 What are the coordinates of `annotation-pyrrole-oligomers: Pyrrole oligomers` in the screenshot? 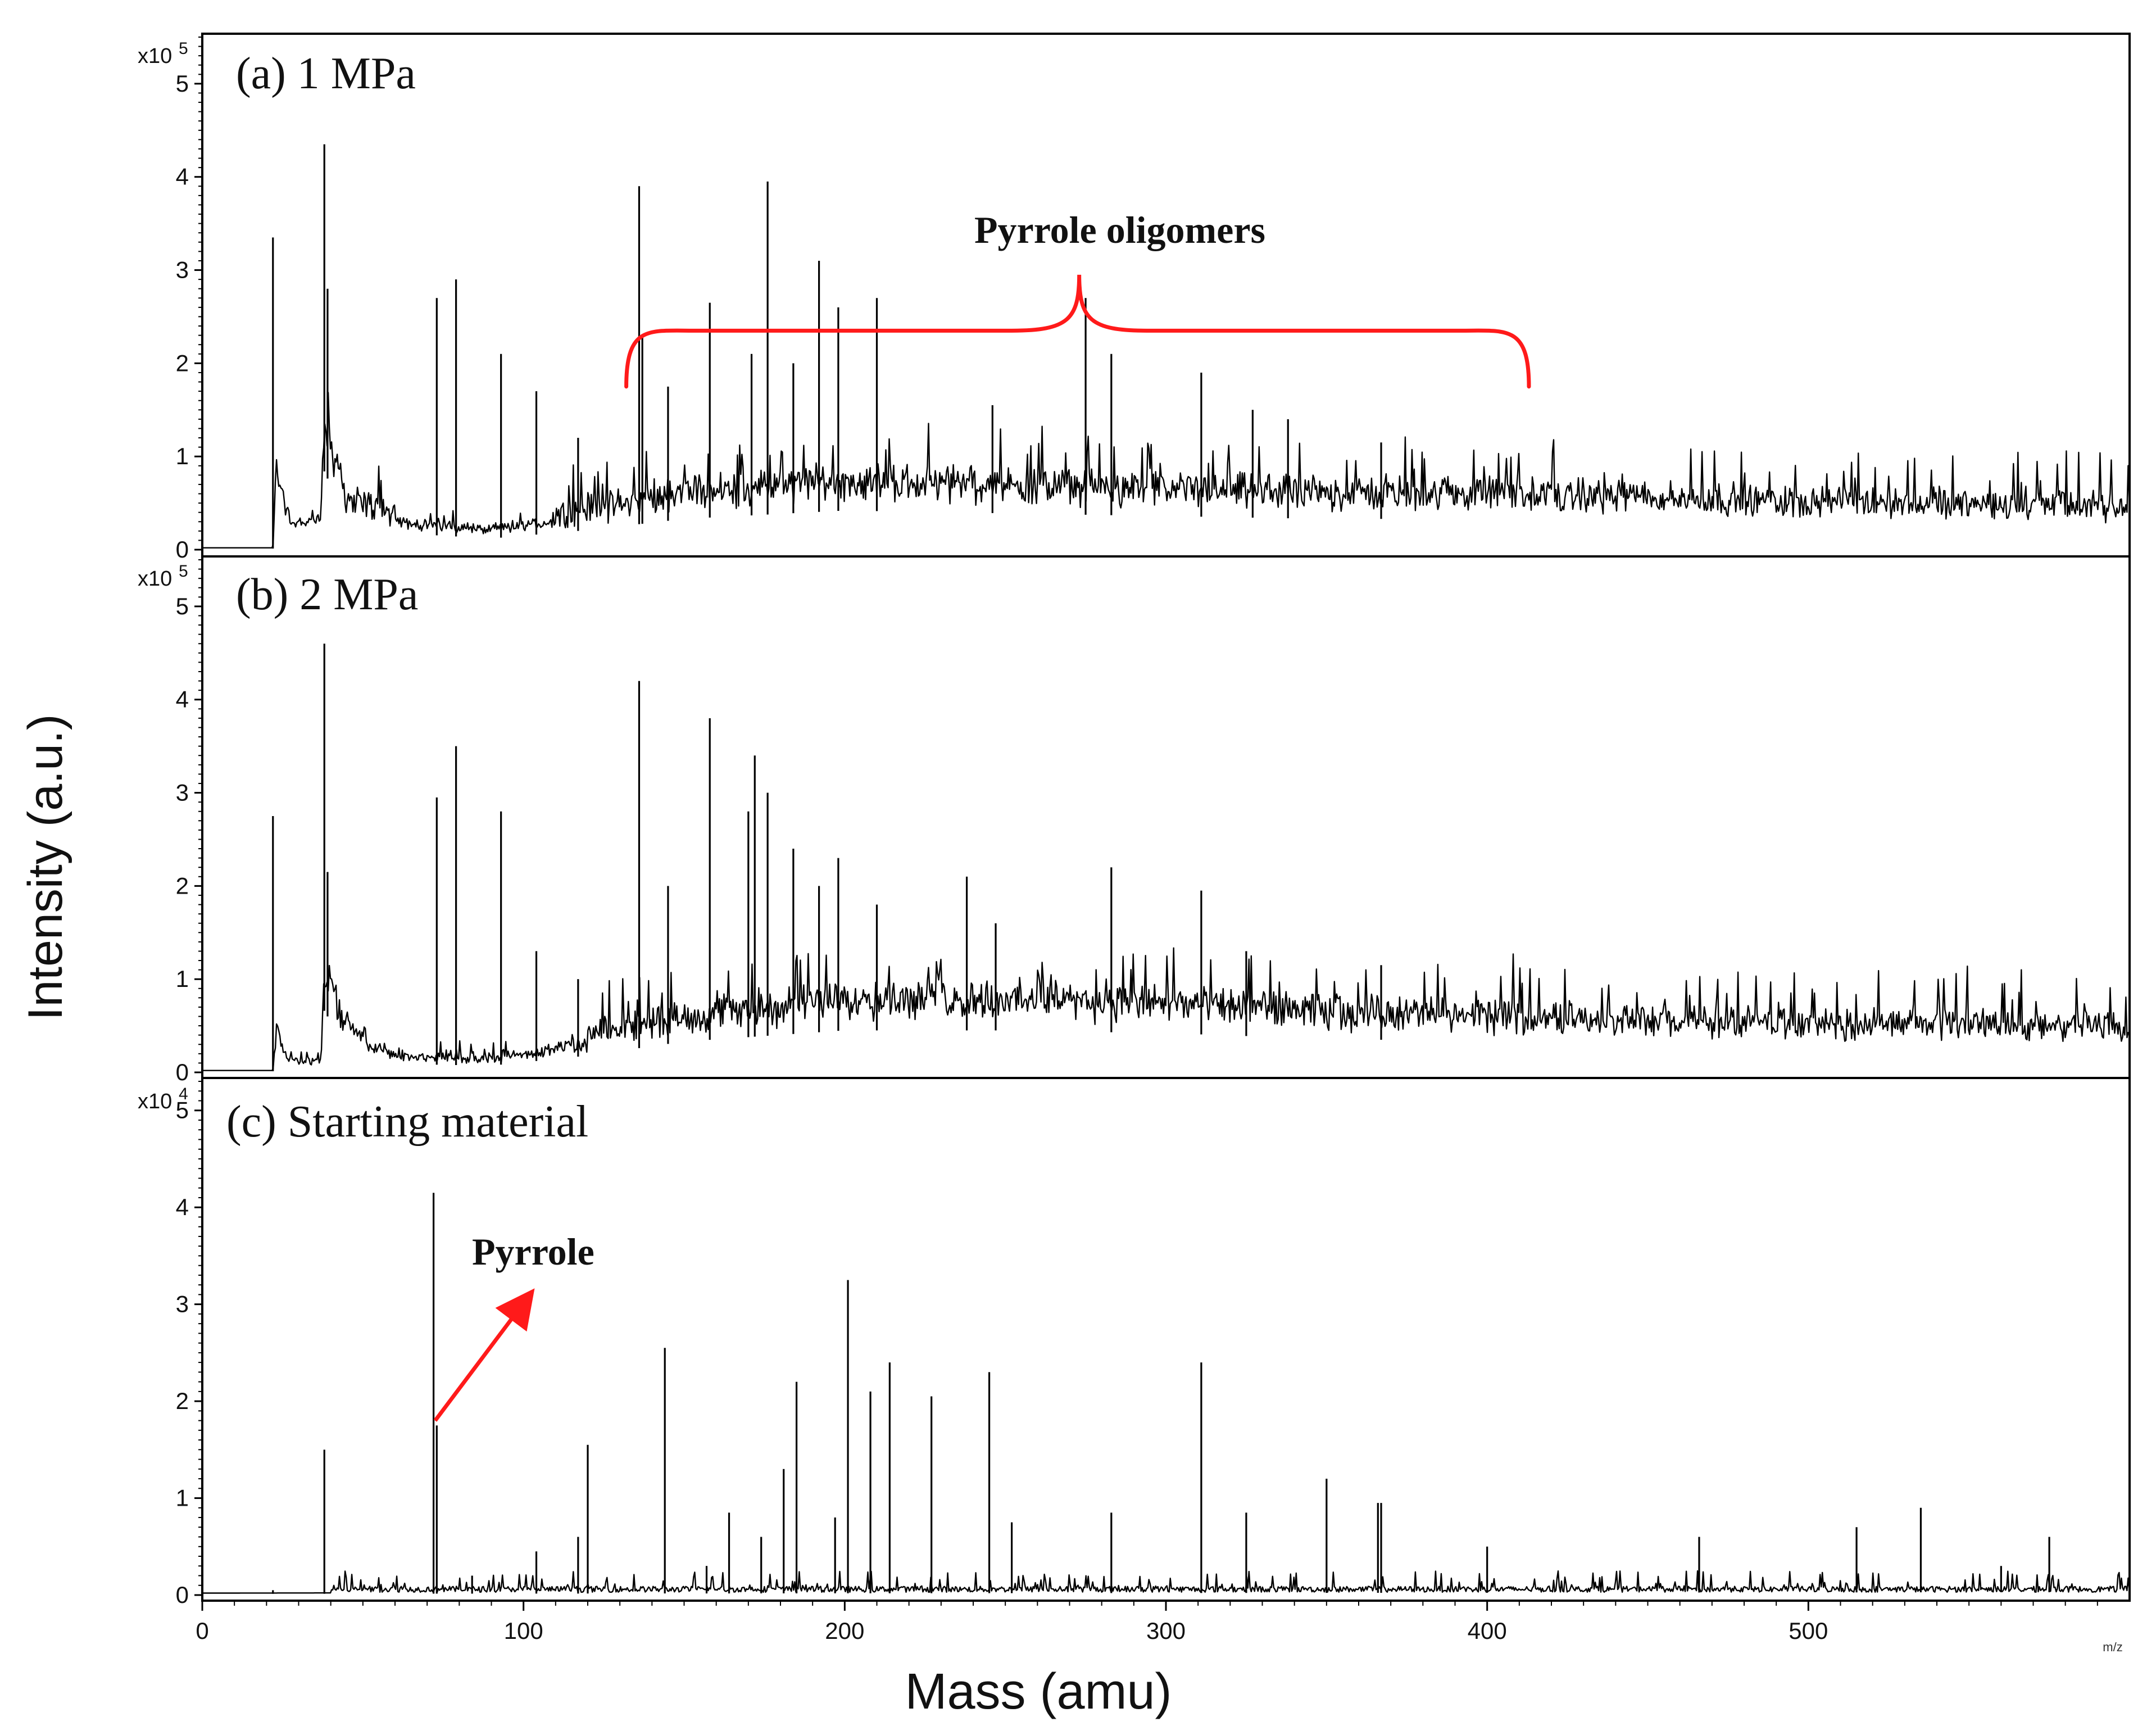 It's located at (1119, 230).